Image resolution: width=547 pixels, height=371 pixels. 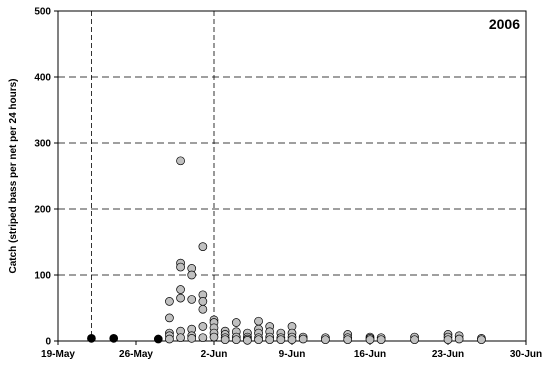 I want to click on x-tick-label: 23-Jun, so click(x=448, y=354).